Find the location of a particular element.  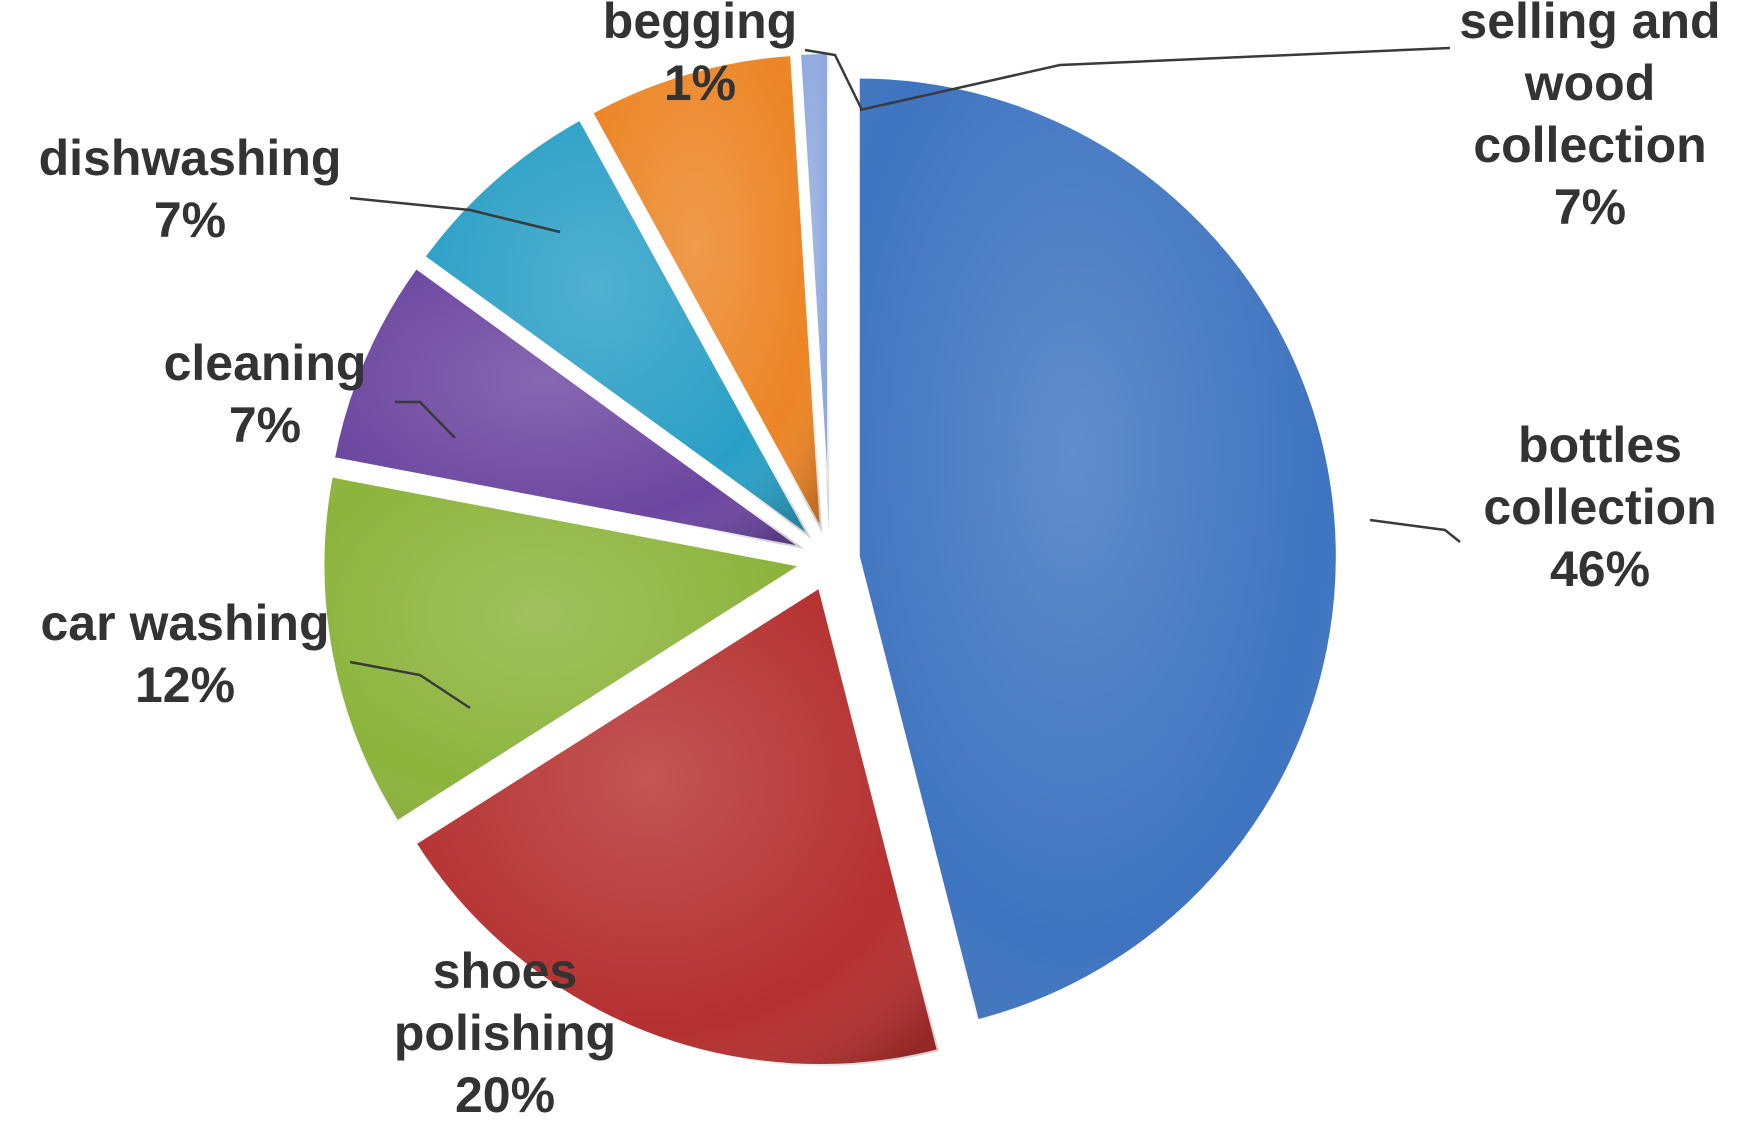

pie-slice-shade-cleaning is located at coordinates (568, 407).